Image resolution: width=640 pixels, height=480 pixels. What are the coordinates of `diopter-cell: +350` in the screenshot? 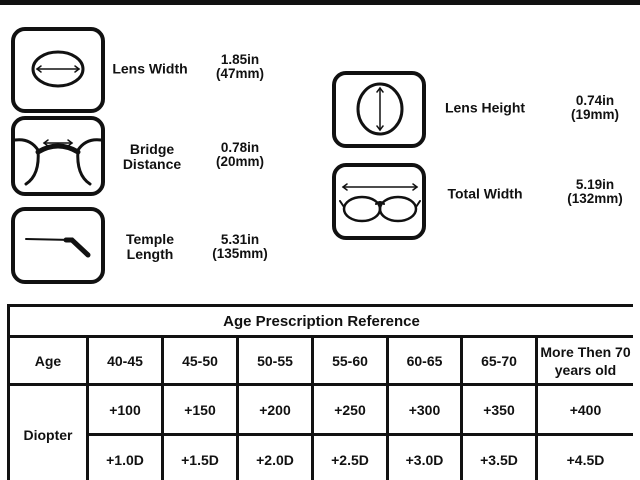 It's located at (499, 409).